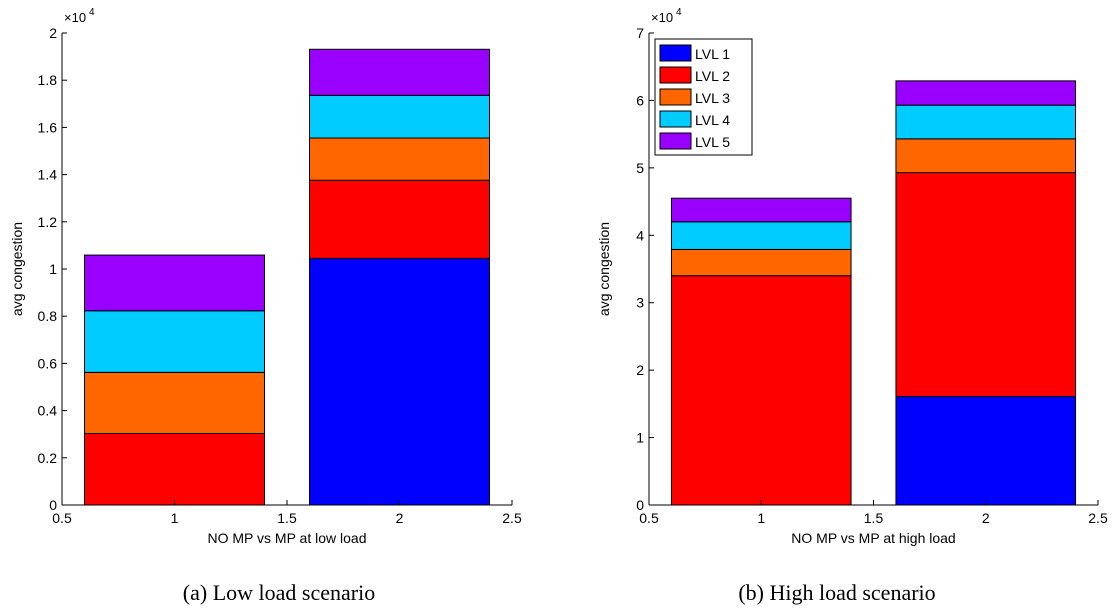  What do you see at coordinates (287, 538) in the screenshot?
I see `x-axis-label: NO MP vs MP at low load` at bounding box center [287, 538].